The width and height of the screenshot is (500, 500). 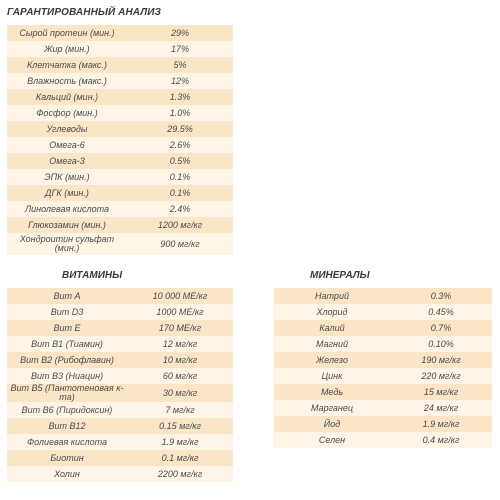 I want to click on table-row: Вит А 10 000 МЕ/кг, so click(x=120, y=296).